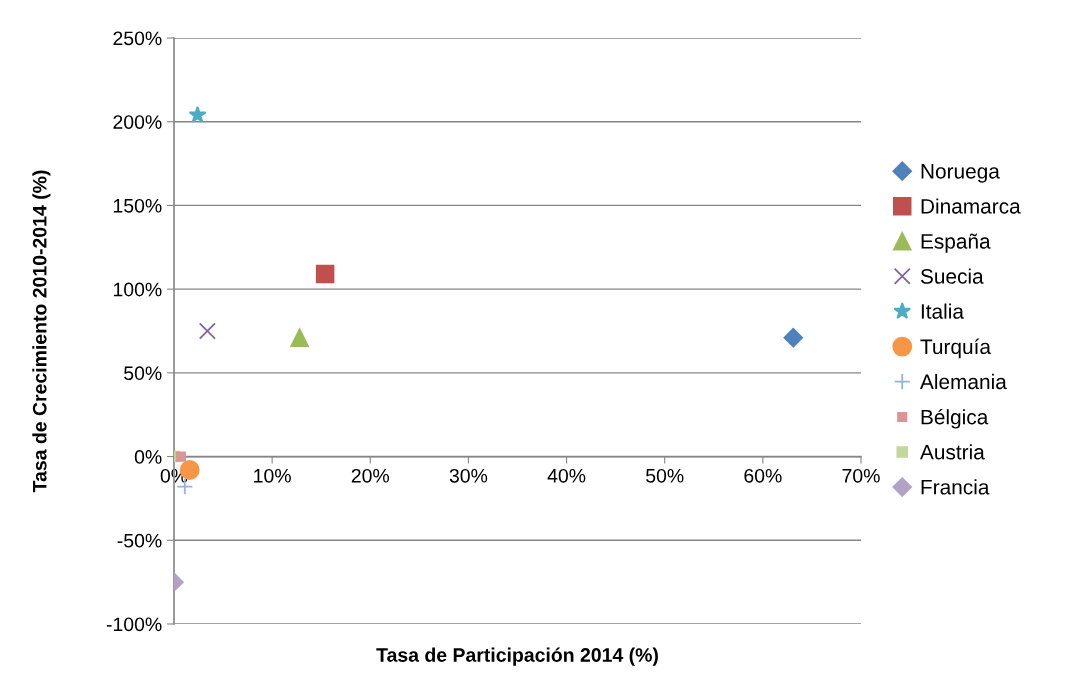  What do you see at coordinates (956, 243) in the screenshot?
I see `legend-label: España` at bounding box center [956, 243].